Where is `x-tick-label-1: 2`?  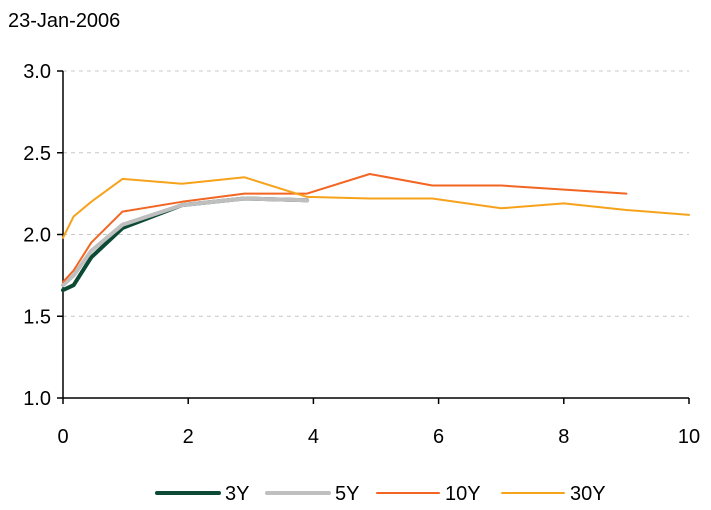 x-tick-label-1: 2 is located at coordinates (188, 437).